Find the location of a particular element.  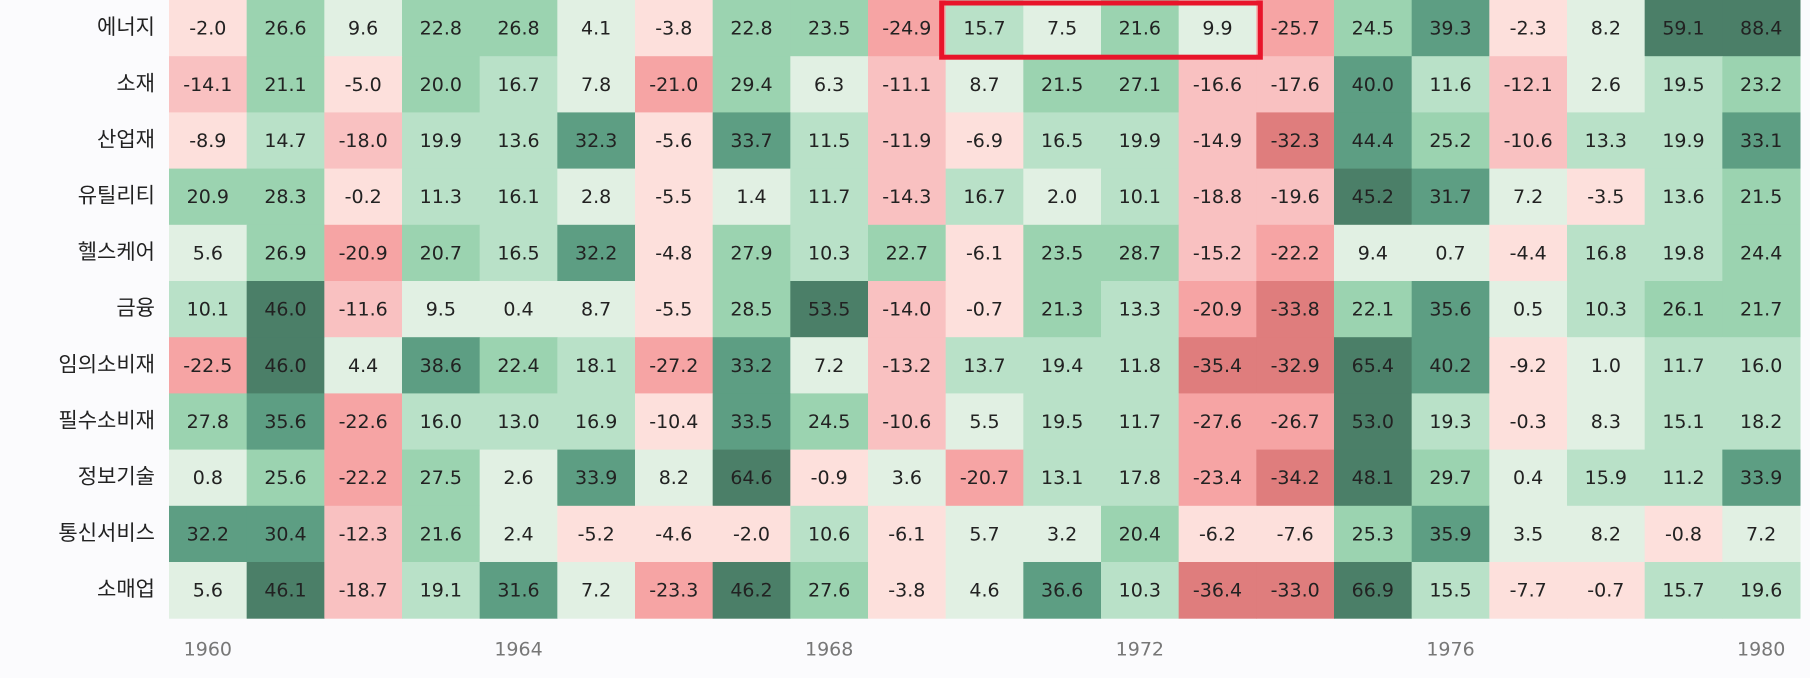

cell-label: 16.1 is located at coordinates (518, 197).